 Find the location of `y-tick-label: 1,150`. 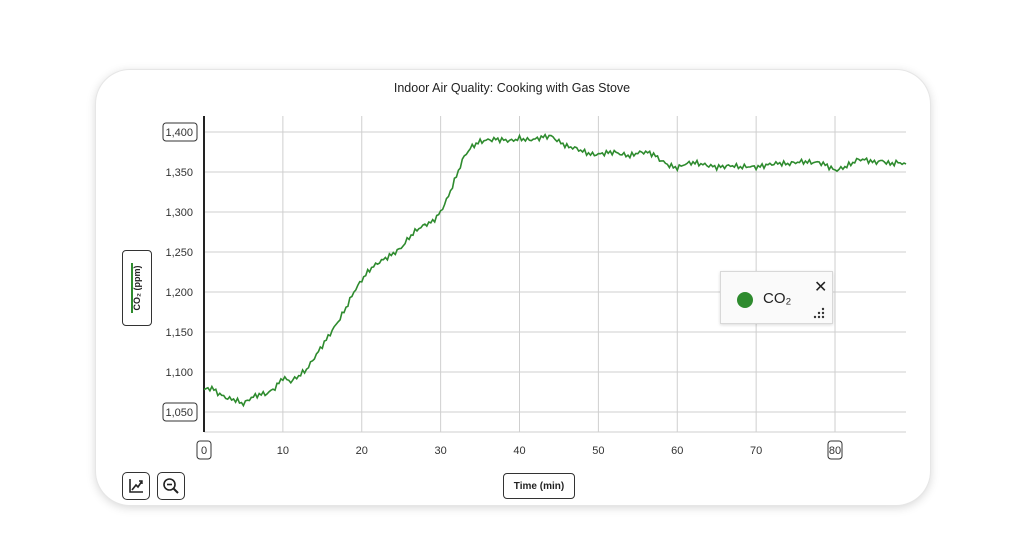

y-tick-label: 1,150 is located at coordinates (179, 333).